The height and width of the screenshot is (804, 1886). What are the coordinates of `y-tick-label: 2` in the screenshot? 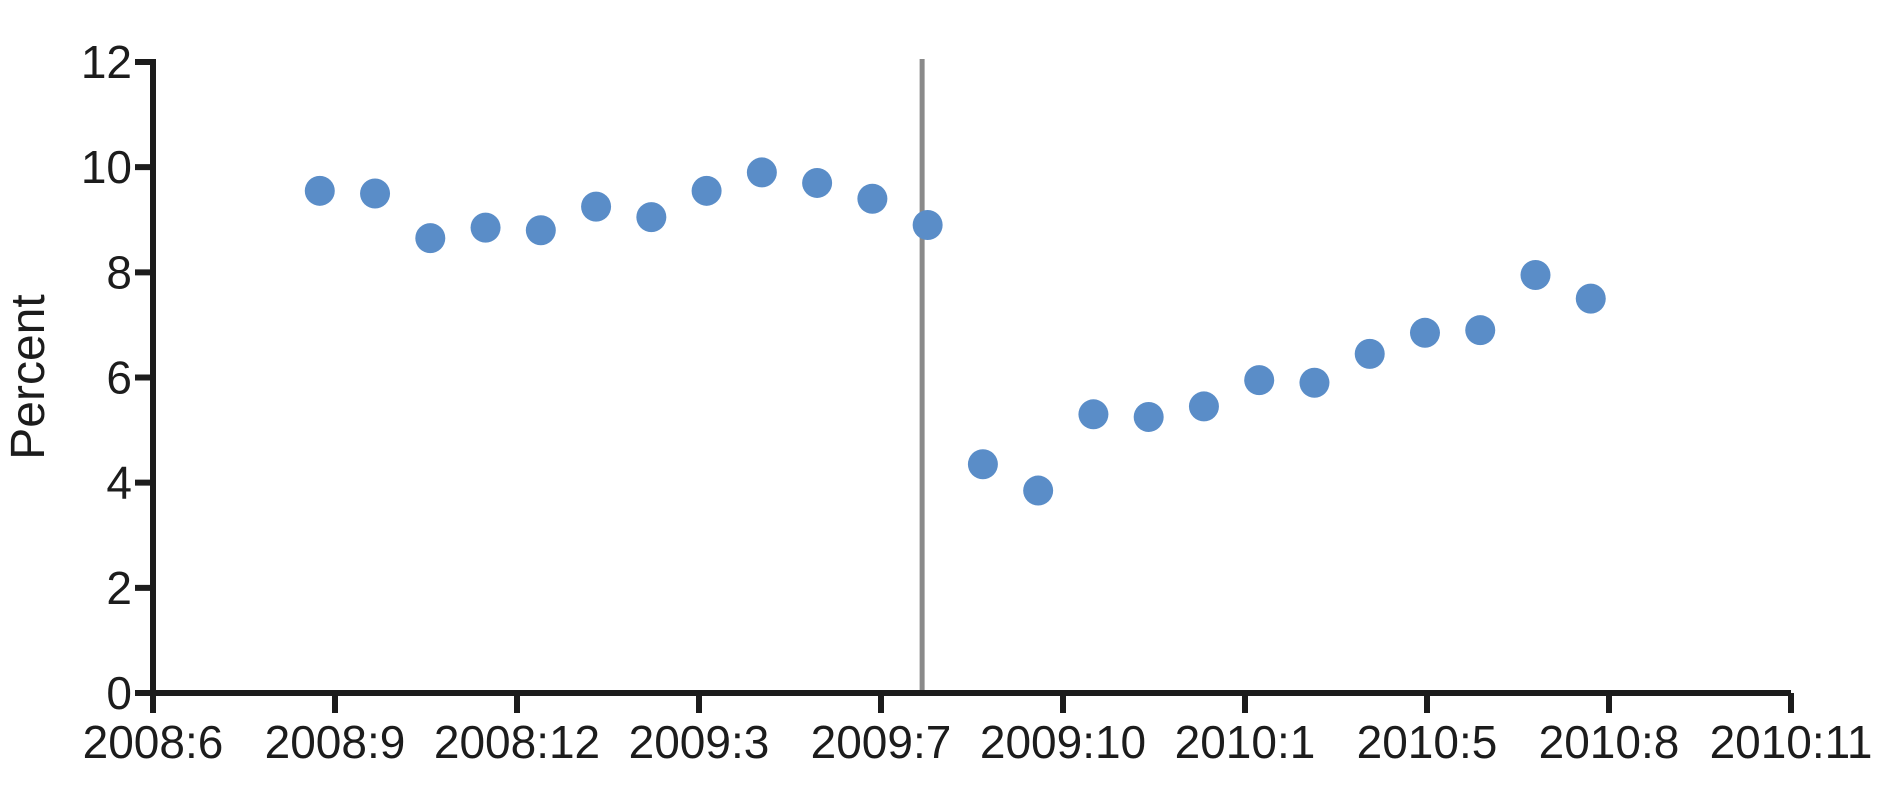 It's located at (119, 588).